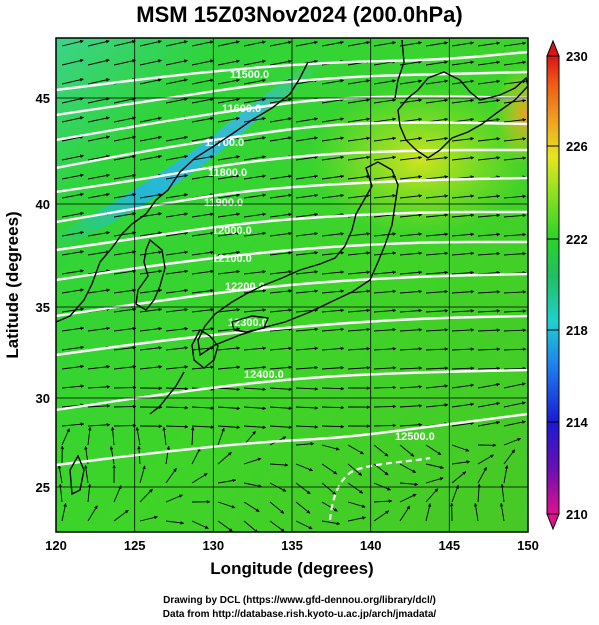 This screenshot has width=599, height=625. Describe the element at coordinates (213, 545) in the screenshot. I see `lon-tick-130: 130` at that location.